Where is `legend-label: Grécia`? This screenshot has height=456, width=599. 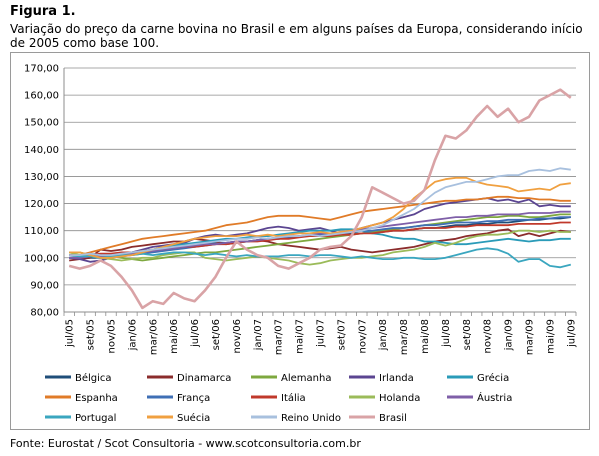 legend-label: Grécia is located at coordinates (493, 378).